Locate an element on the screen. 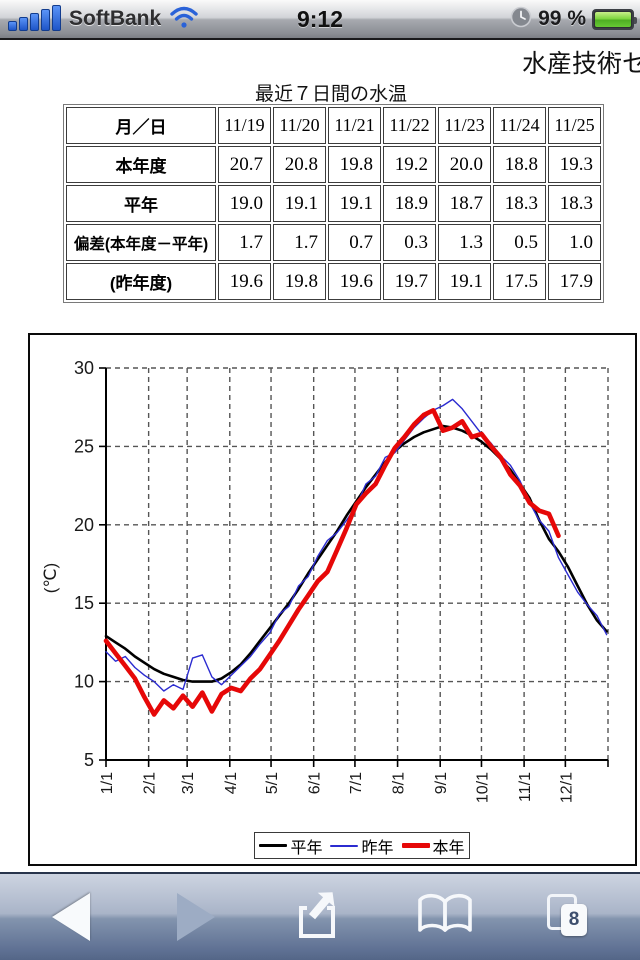  page-title: 水産技術セ is located at coordinates (581, 64).